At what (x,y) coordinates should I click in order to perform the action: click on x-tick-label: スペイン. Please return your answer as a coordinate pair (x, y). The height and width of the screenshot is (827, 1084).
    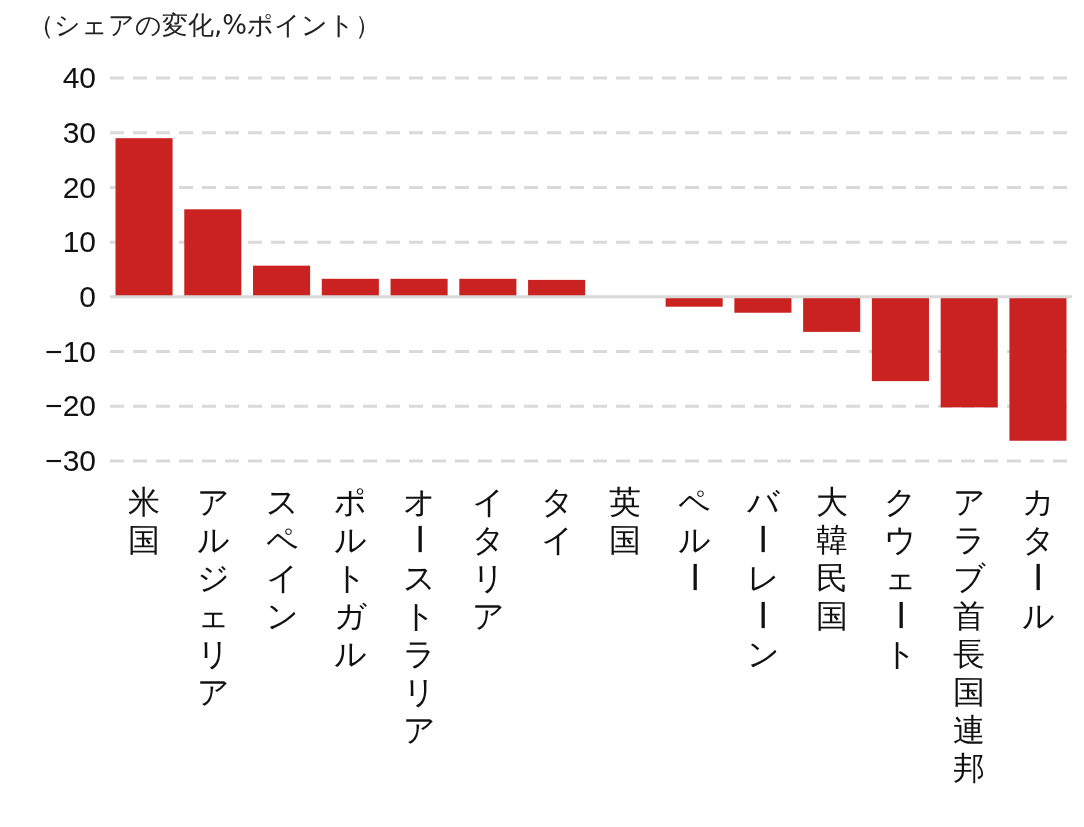
    Looking at the image, I should click on (282, 559).